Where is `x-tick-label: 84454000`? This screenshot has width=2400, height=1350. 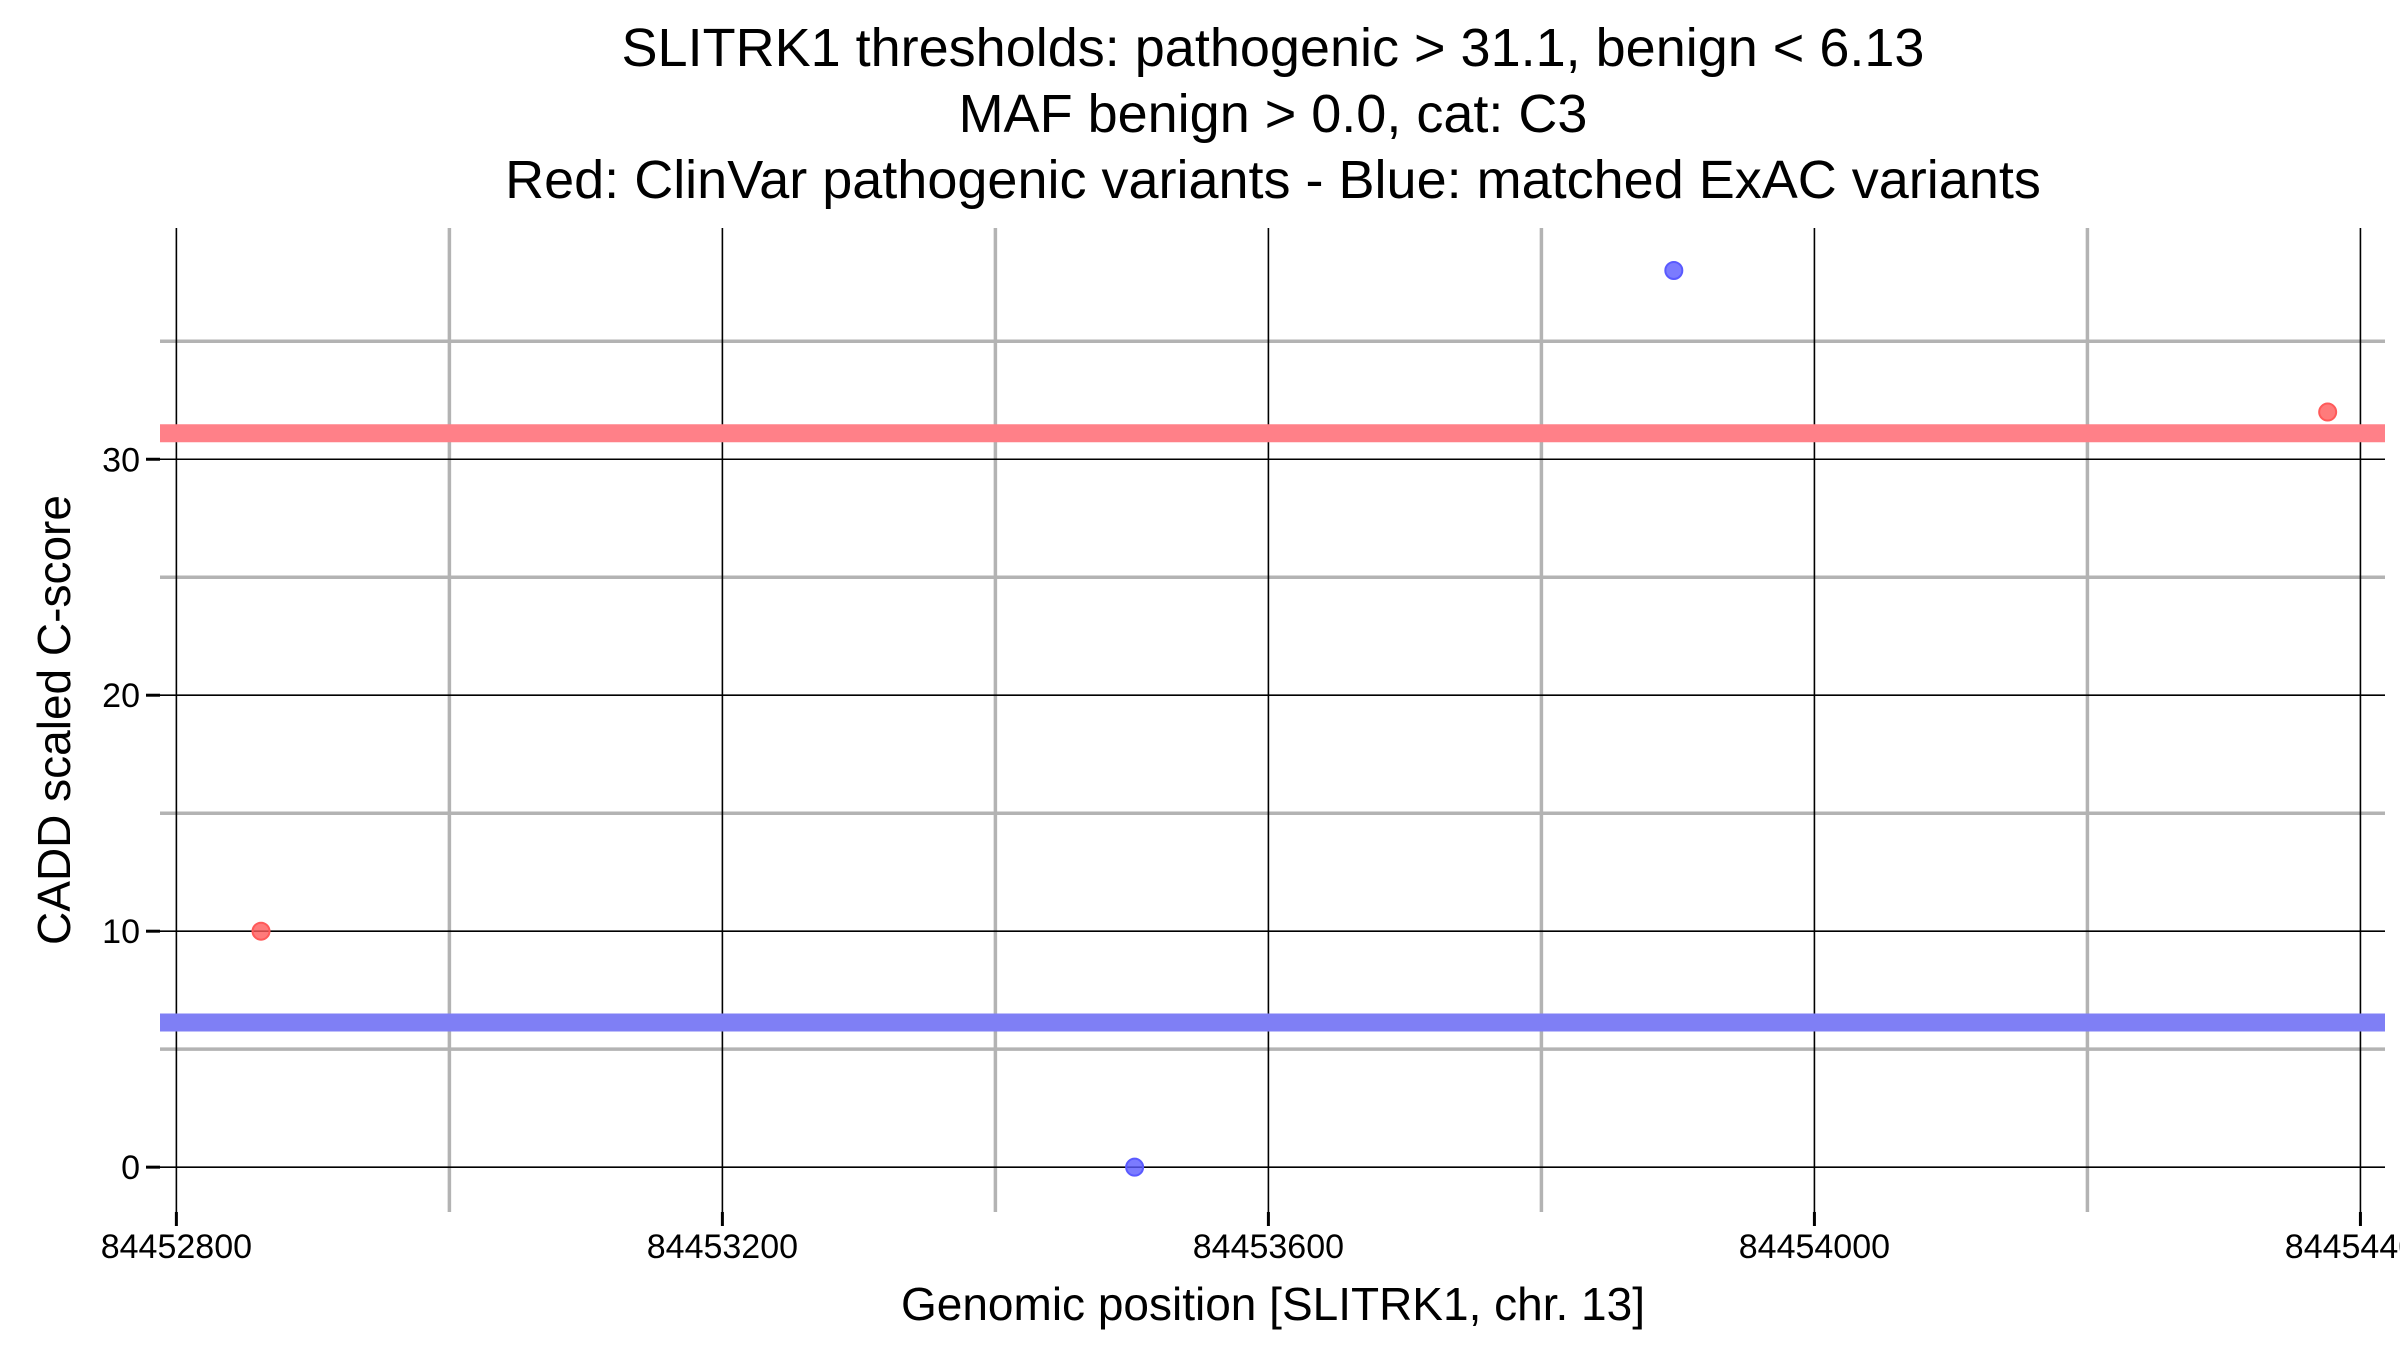
x-tick-label: 84454000 is located at coordinates (1814, 1247).